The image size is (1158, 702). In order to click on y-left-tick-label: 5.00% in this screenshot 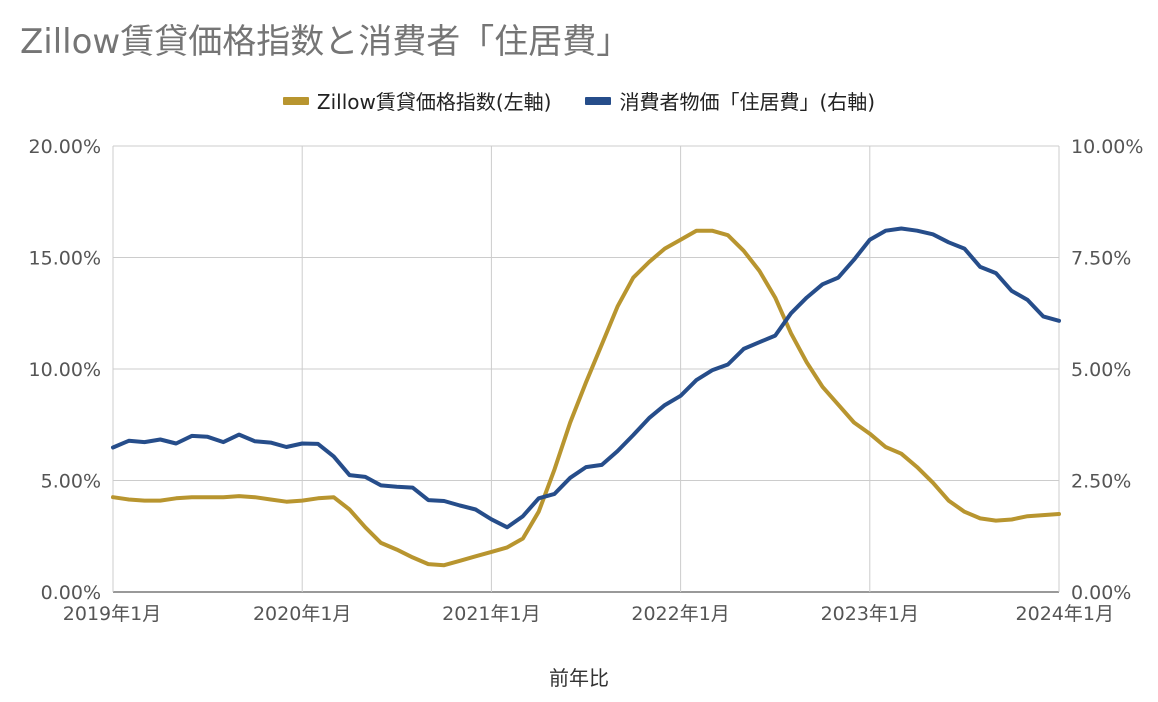, I will do `click(71, 482)`.